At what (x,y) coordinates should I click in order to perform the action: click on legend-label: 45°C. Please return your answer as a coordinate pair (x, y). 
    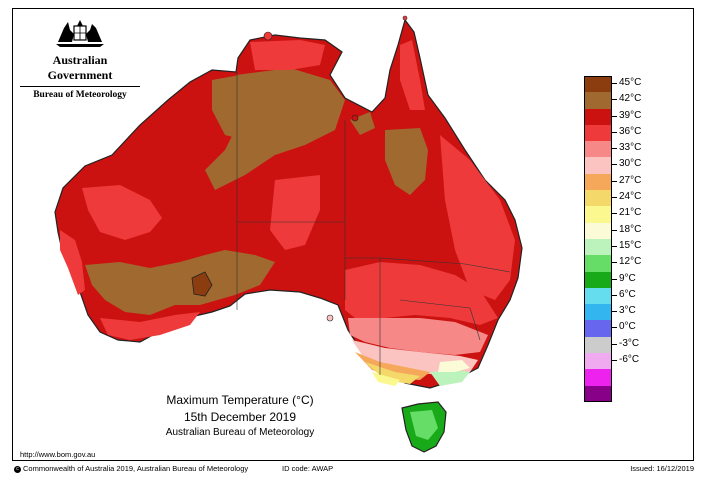
    Looking at the image, I should click on (630, 82).